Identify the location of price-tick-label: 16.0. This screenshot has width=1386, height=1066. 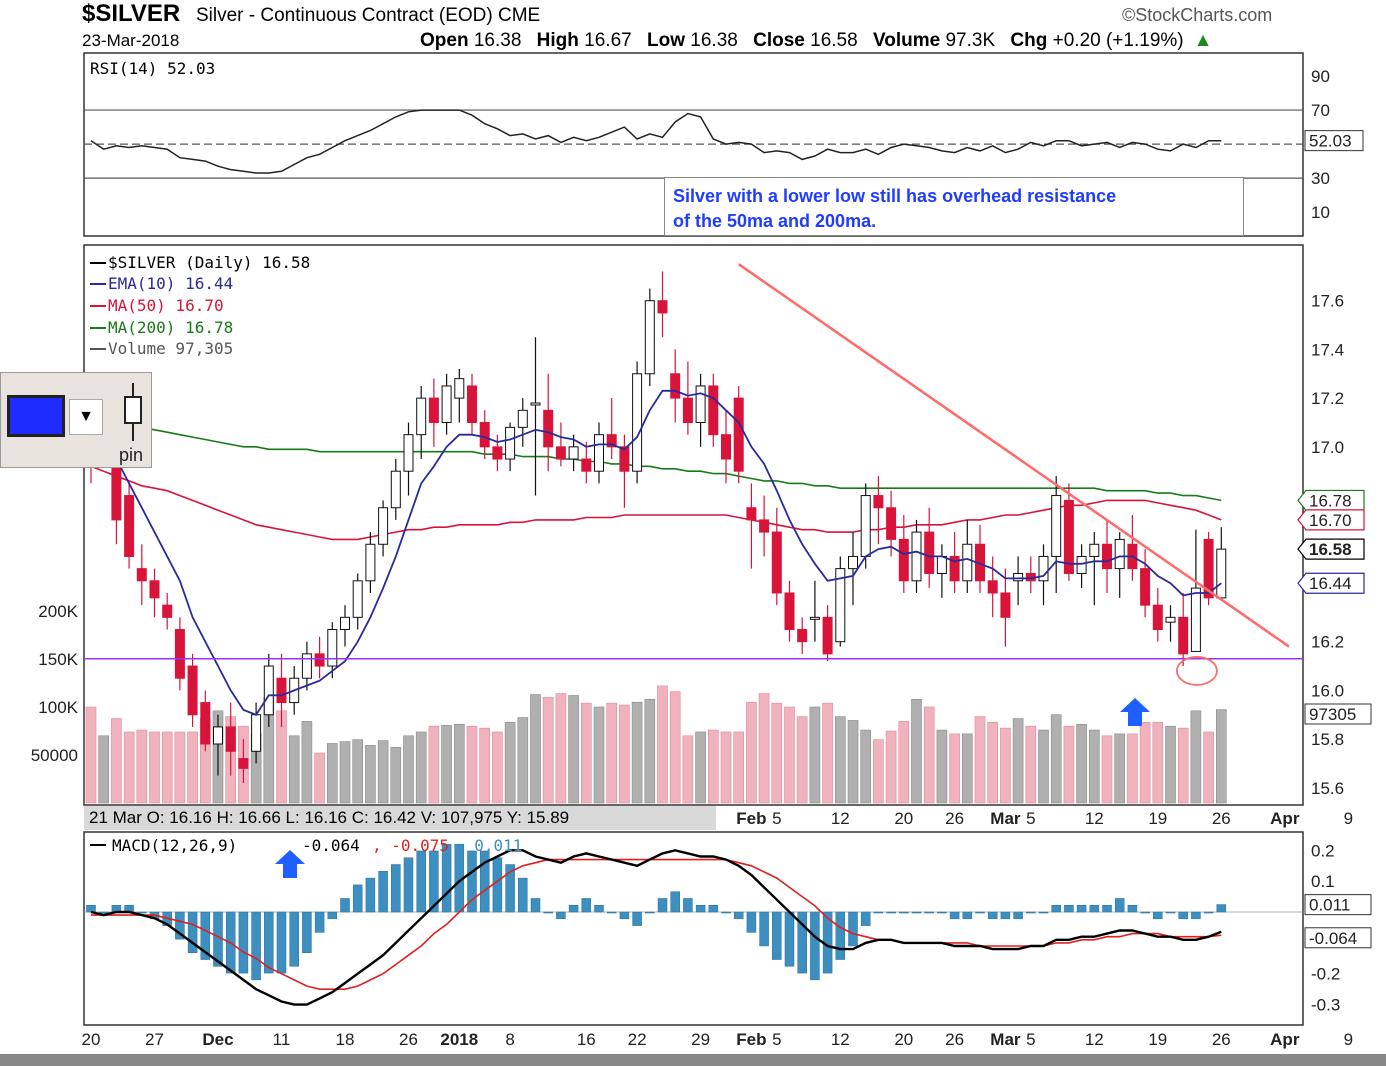
(1327, 690).